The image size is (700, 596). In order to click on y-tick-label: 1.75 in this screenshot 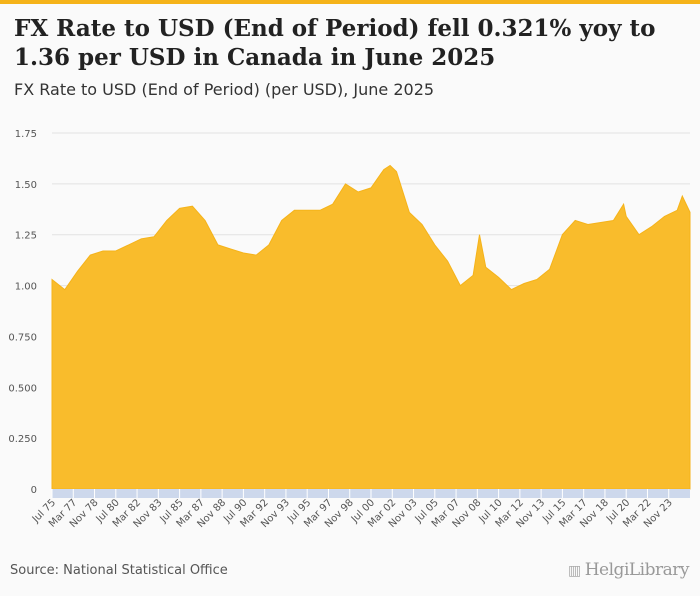, I will do `click(26, 134)`.